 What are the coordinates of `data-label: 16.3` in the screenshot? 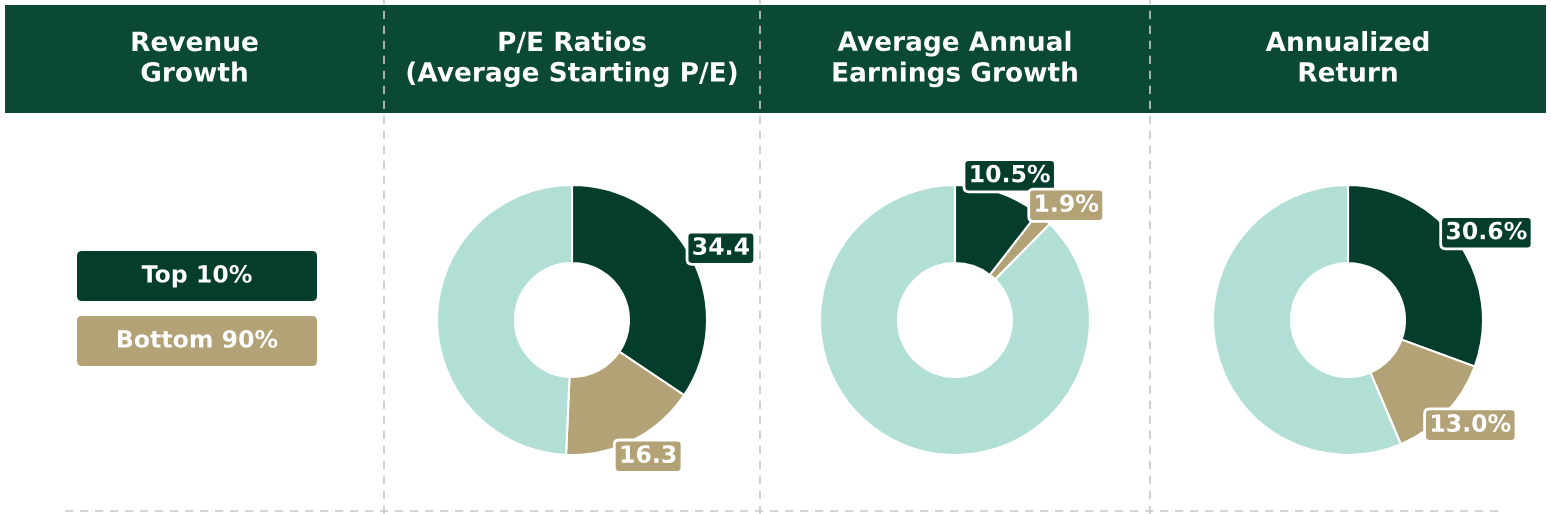 It's located at (648, 454).